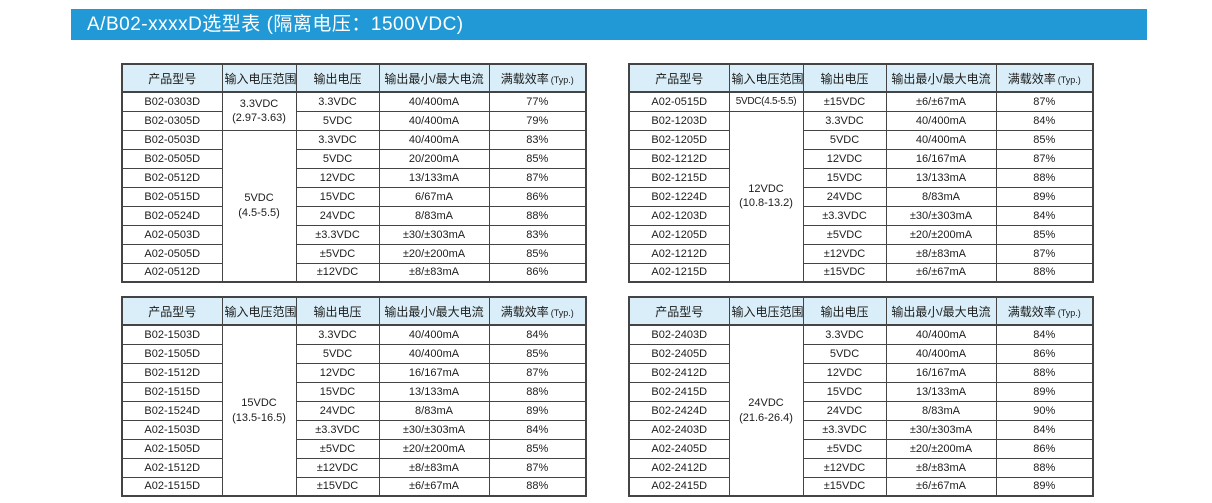 The width and height of the screenshot is (1212, 503). What do you see at coordinates (1044, 410) in the screenshot?
I see `efficiency-cell: 90%` at bounding box center [1044, 410].